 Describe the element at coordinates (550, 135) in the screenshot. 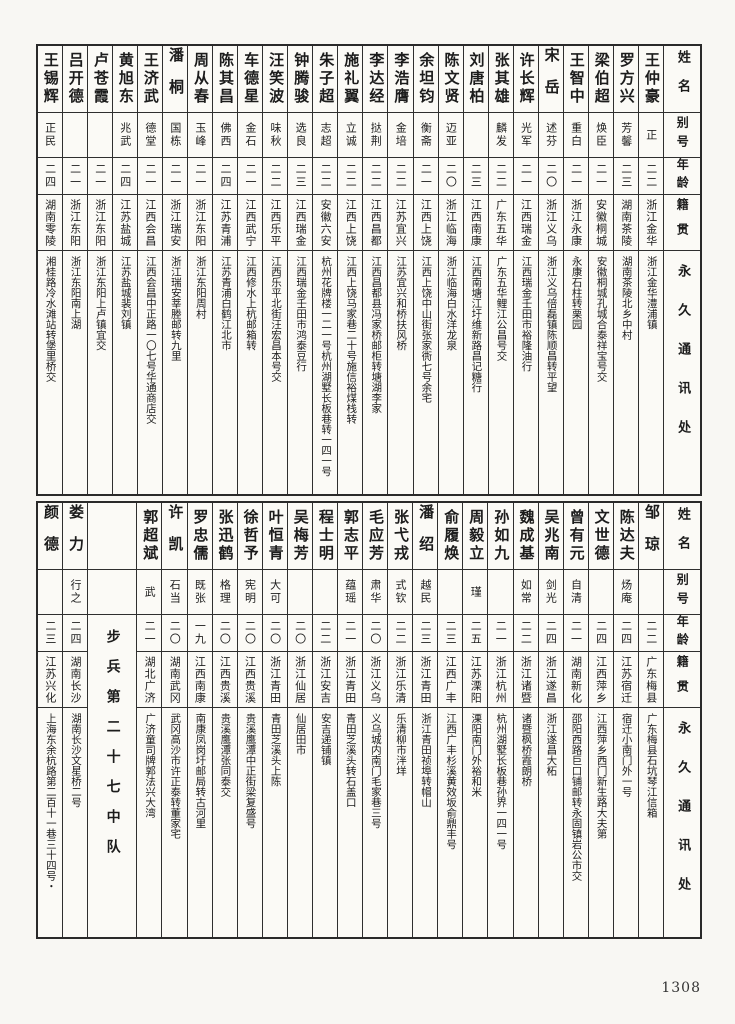

I see `alias-cell: 述芬` at that location.